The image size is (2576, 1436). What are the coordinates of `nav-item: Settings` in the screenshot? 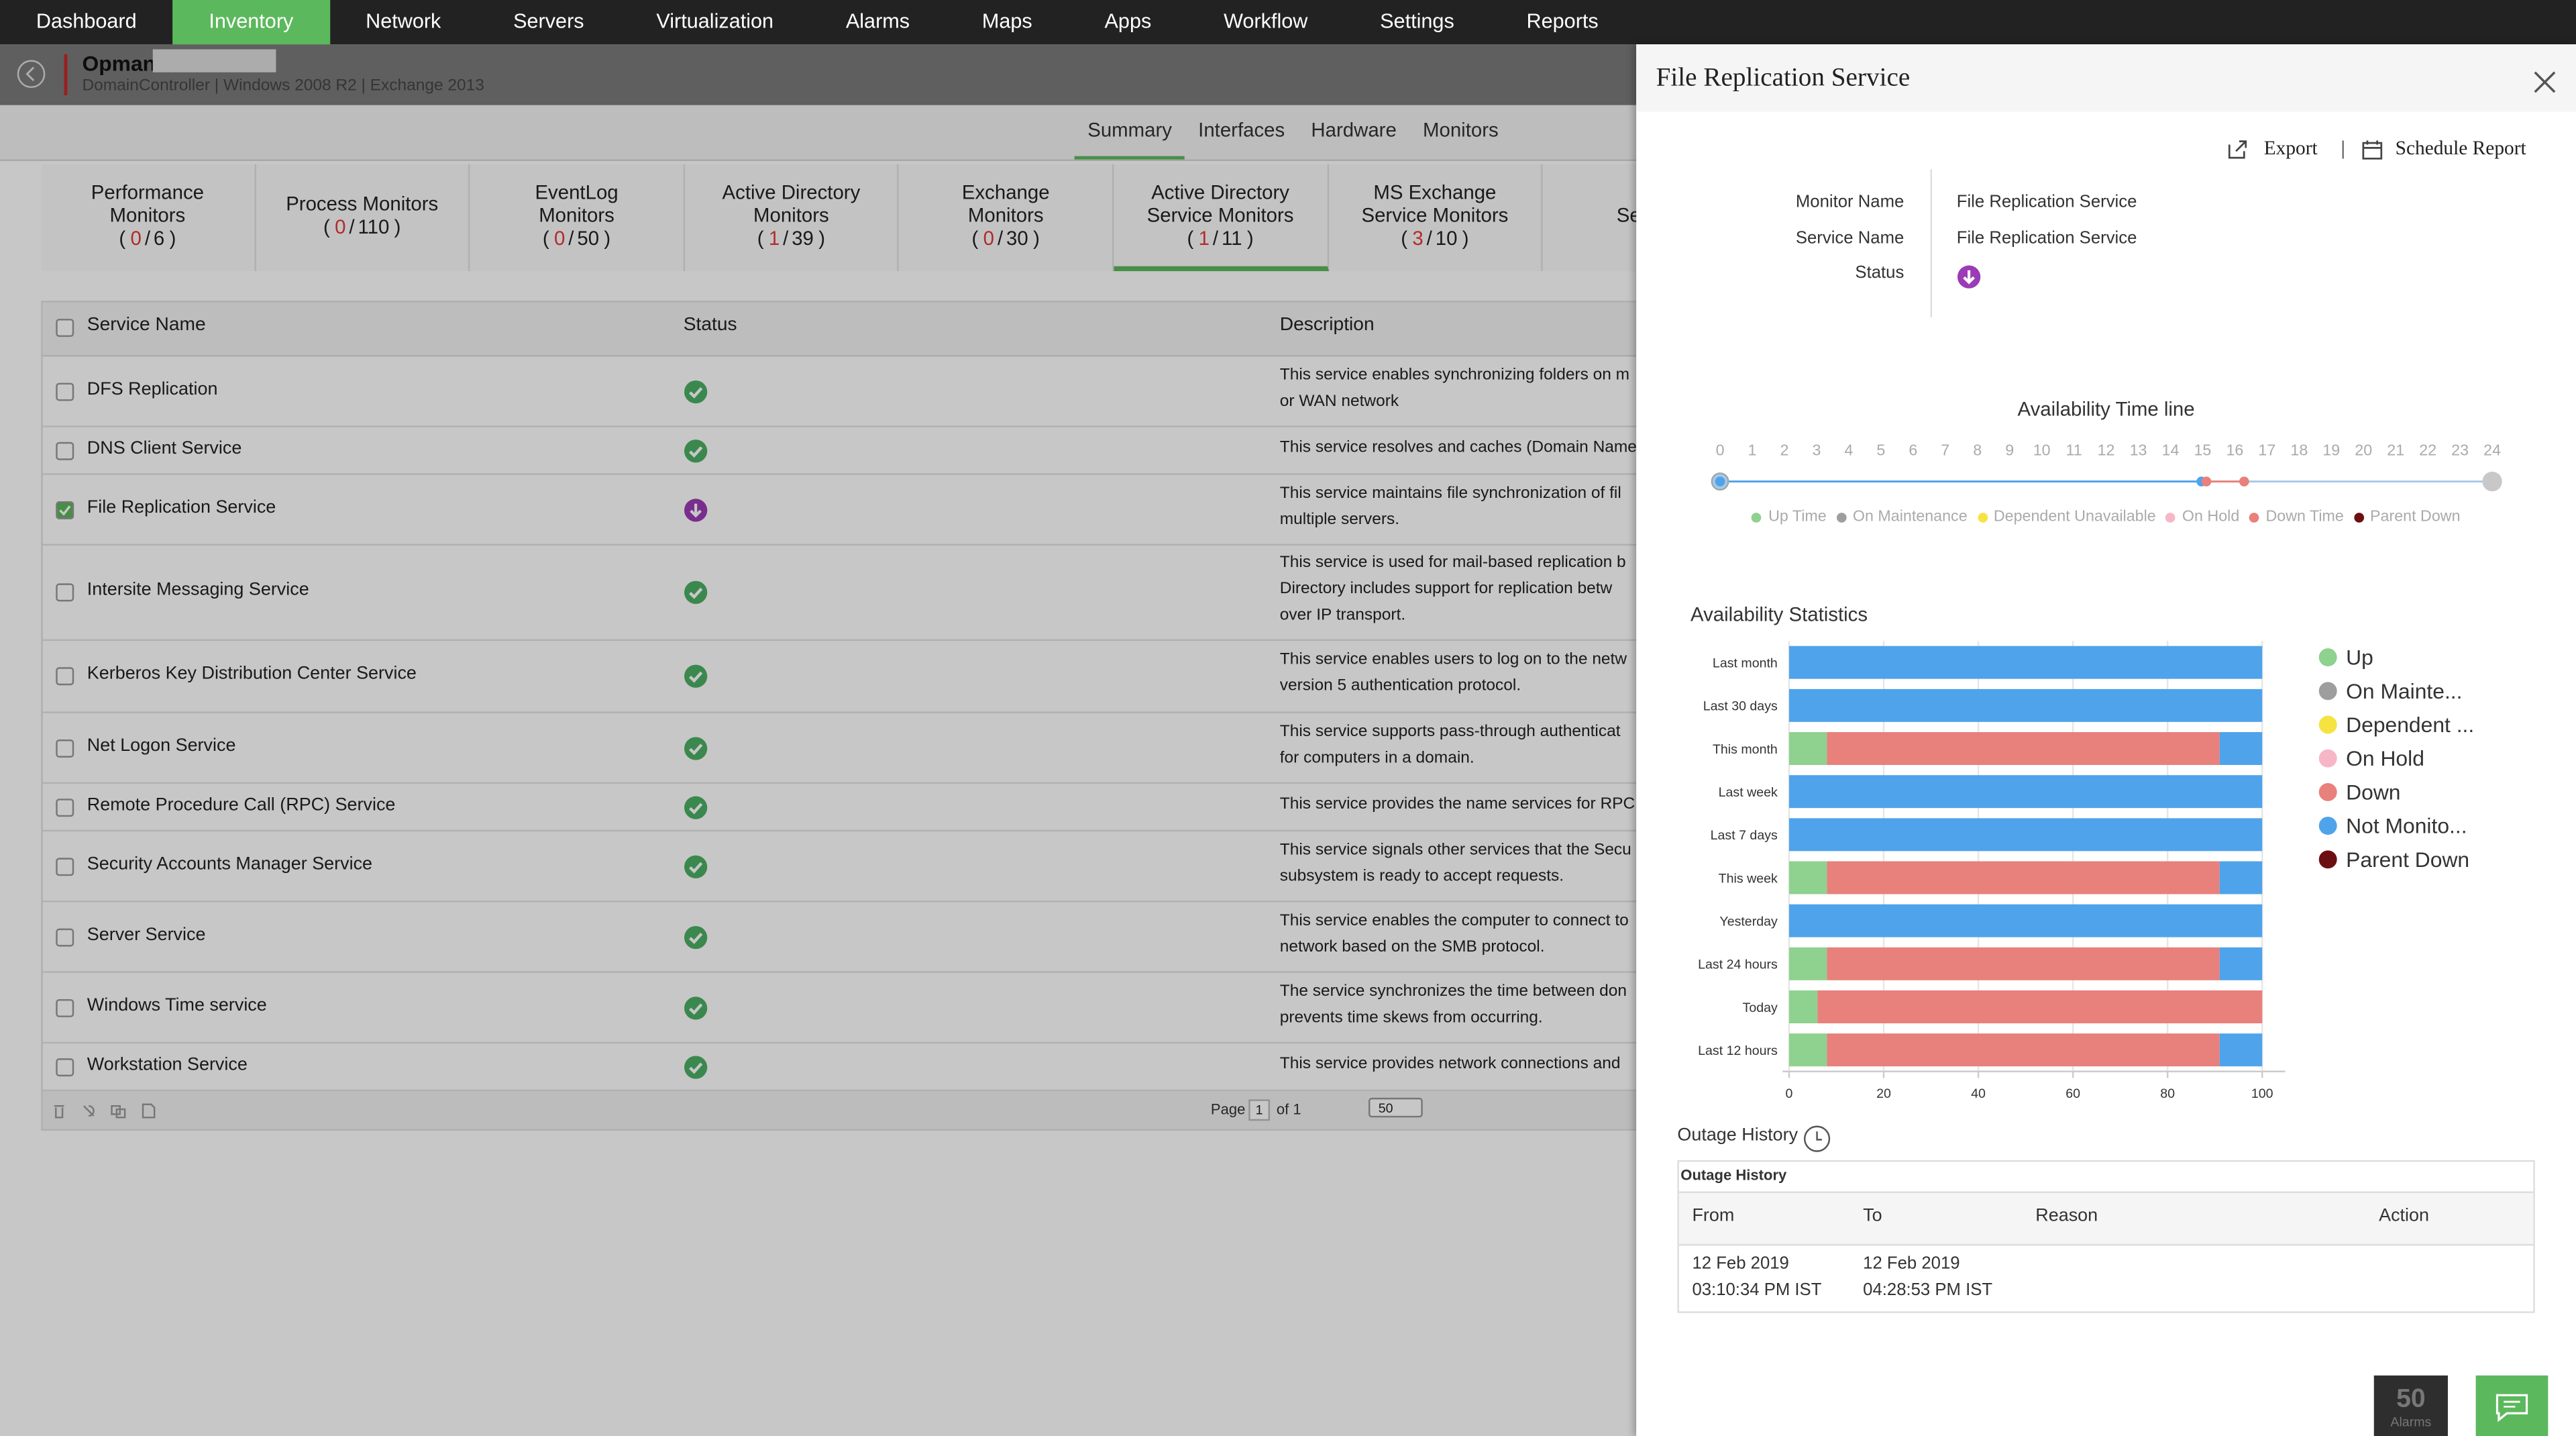 It's located at (1417, 21).